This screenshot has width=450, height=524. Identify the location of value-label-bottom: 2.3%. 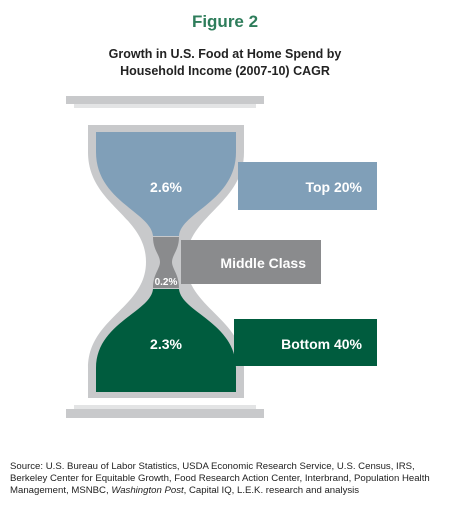
(166, 344).